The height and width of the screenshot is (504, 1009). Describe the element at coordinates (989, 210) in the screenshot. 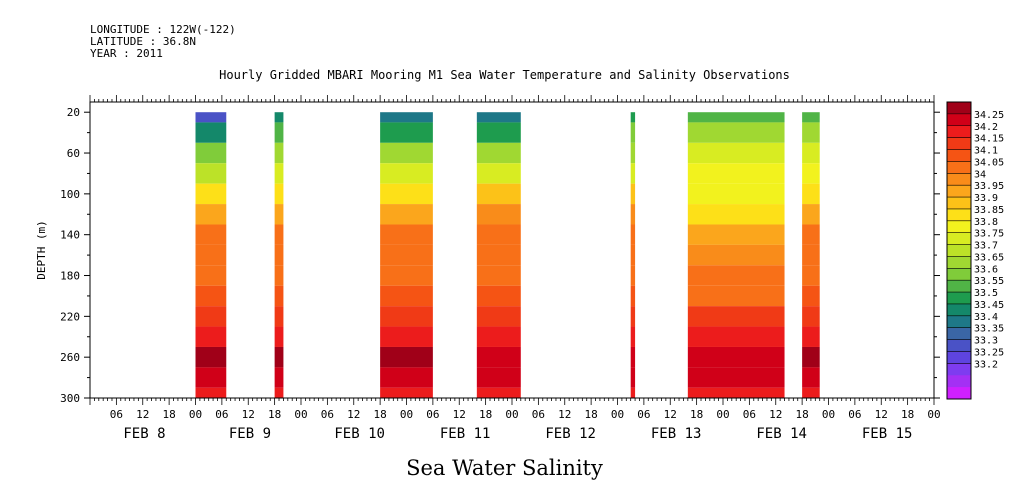

I see `colorbar-label: 33.85` at that location.